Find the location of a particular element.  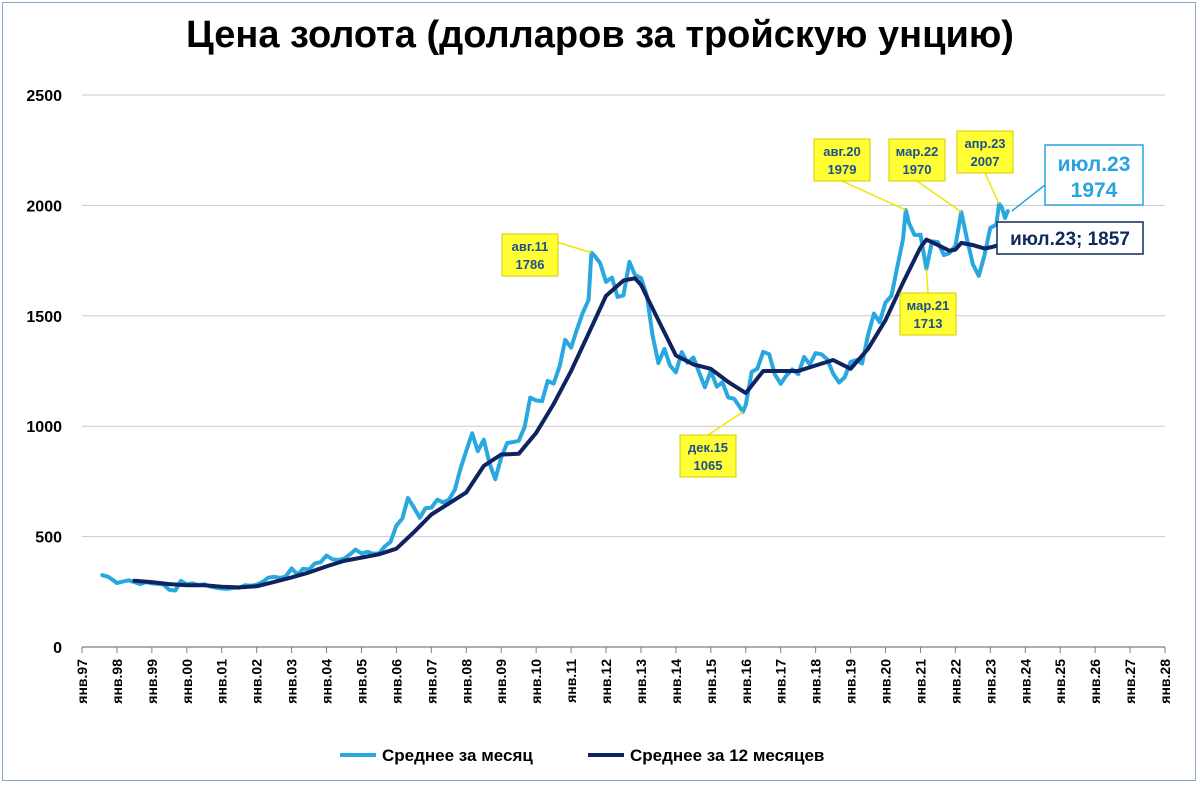

x-tick-label: янв.03 is located at coordinates (292, 681).